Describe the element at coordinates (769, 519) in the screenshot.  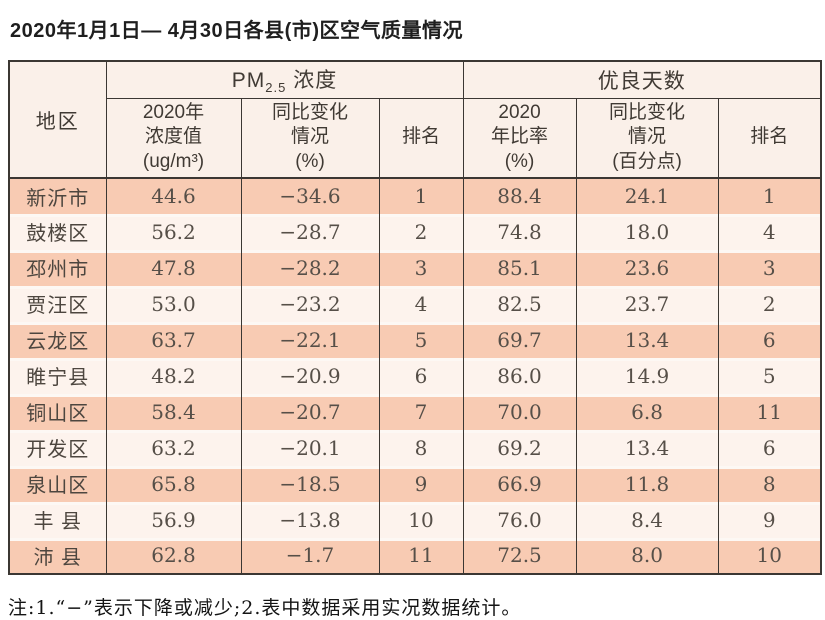
I see `days-rank-cell: 9` at that location.